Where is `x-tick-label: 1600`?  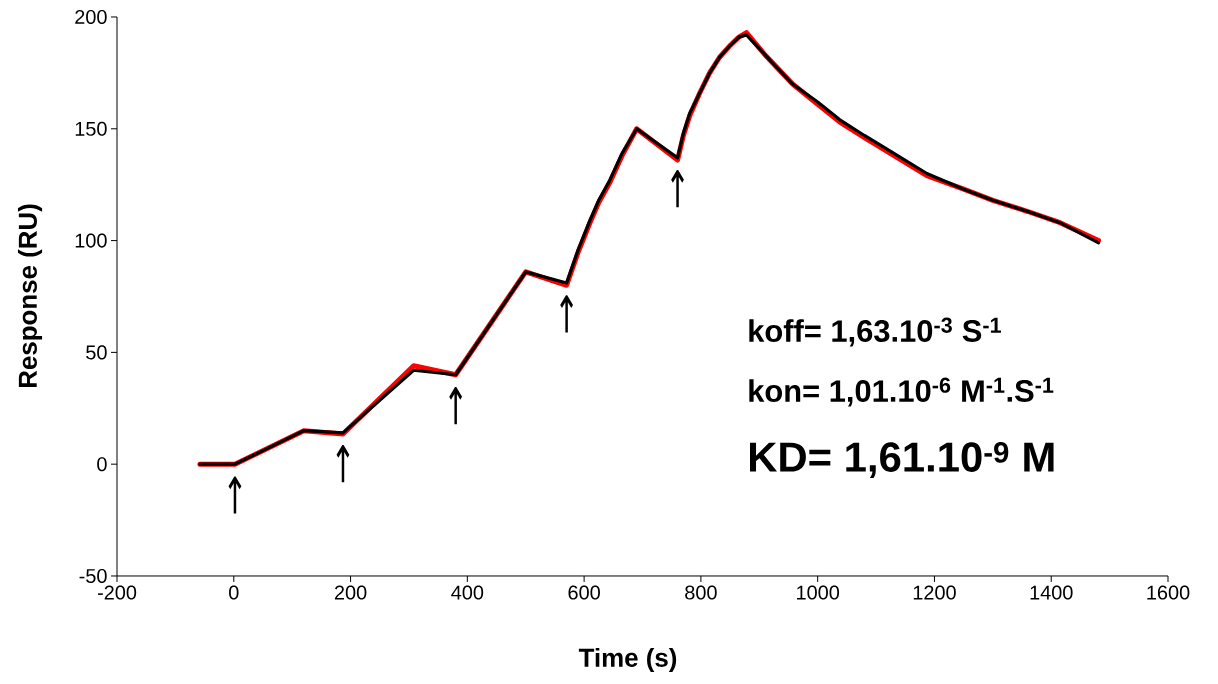
x-tick-label: 1600 is located at coordinates (1168, 592).